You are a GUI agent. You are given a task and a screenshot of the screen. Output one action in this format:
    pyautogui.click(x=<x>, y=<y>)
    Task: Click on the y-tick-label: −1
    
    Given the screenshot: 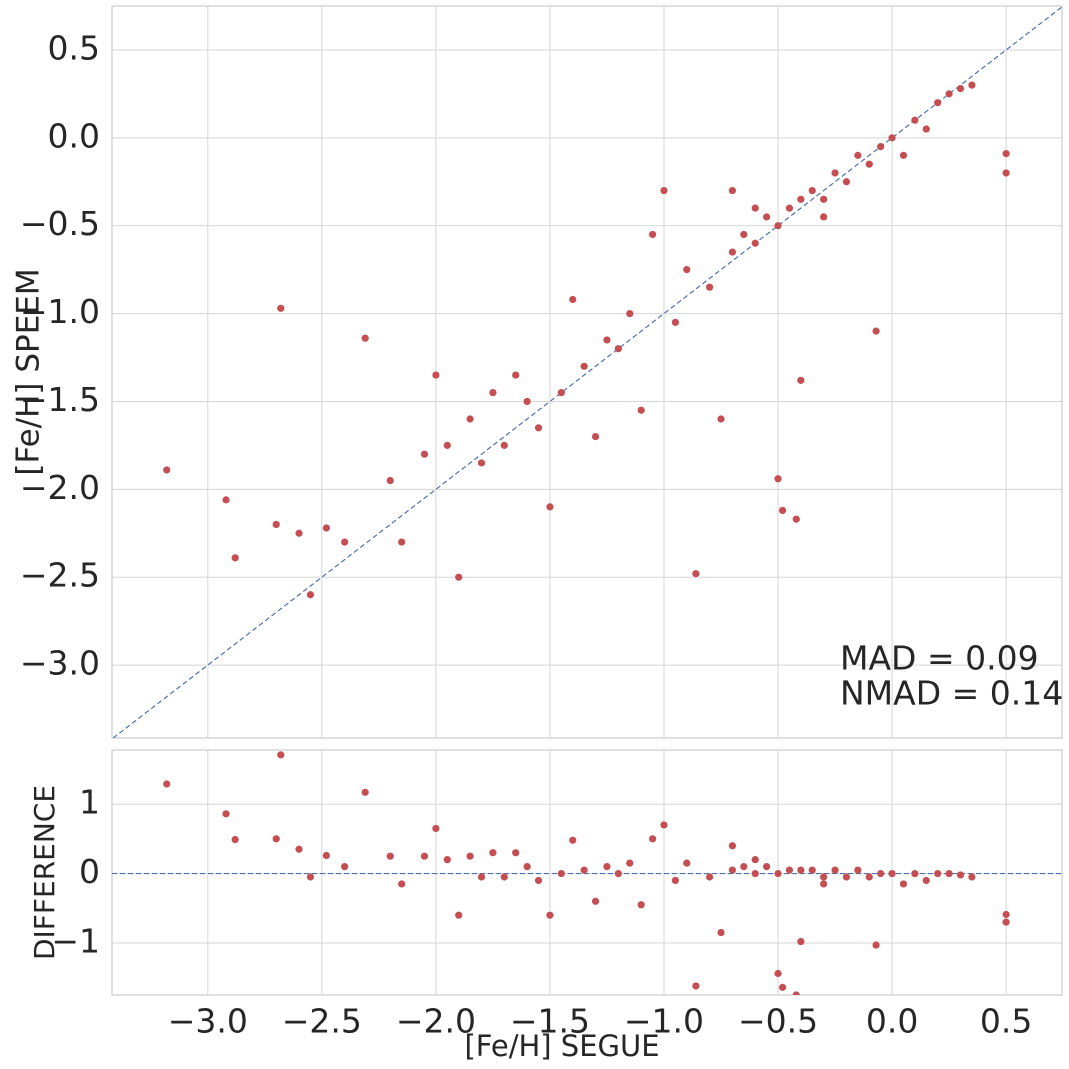 What is the action you would take?
    pyautogui.click(x=75, y=940)
    